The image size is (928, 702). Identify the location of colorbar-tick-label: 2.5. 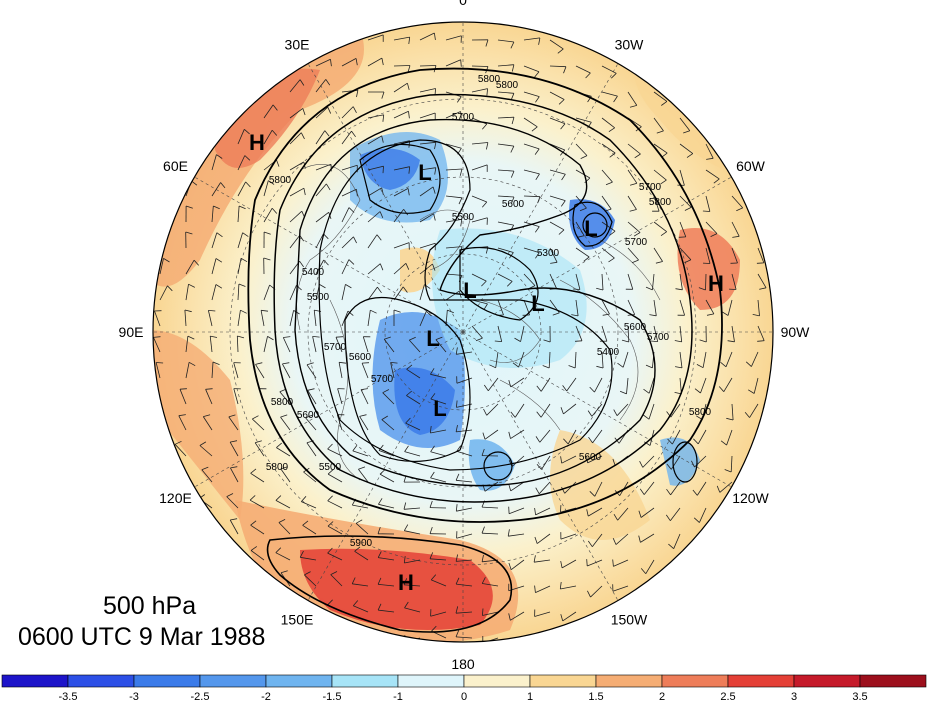
(727, 696).